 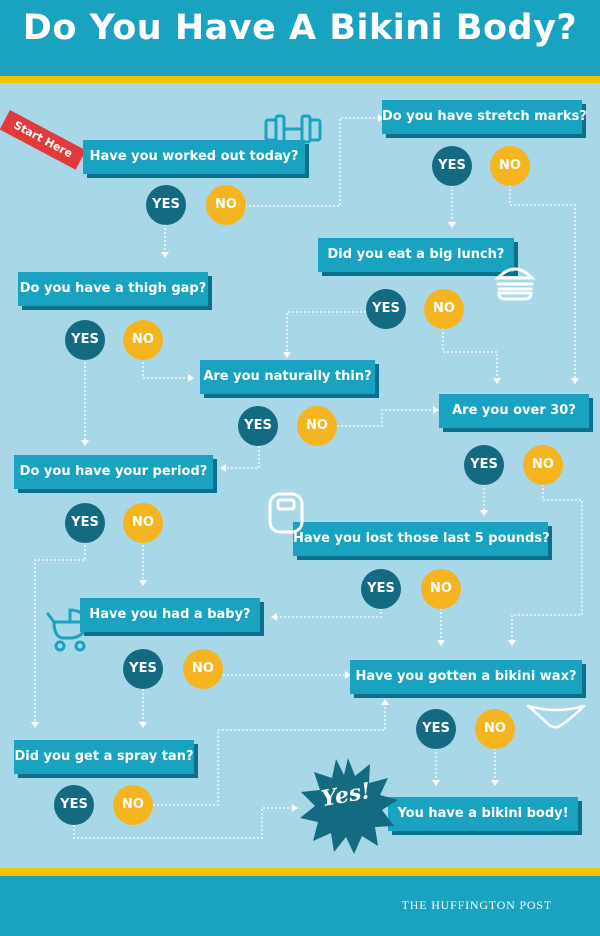 I want to click on question-spray-tan: Did you get a spray tan?, so click(x=104, y=757).